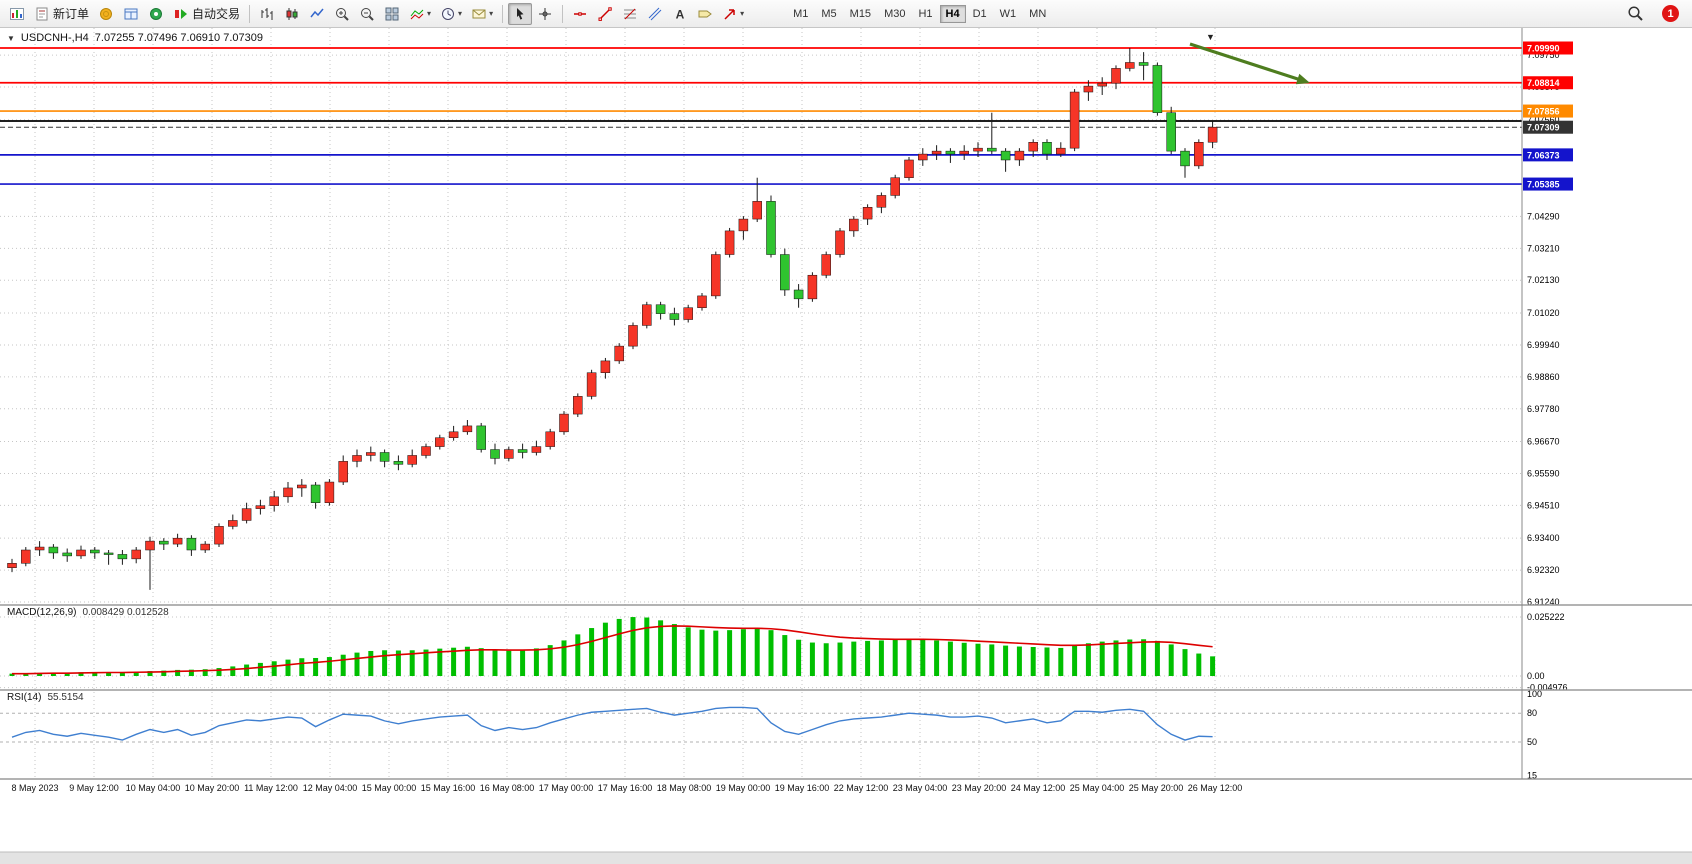  Describe the element at coordinates (605, 14) in the screenshot. I see `trendline-button` at that location.